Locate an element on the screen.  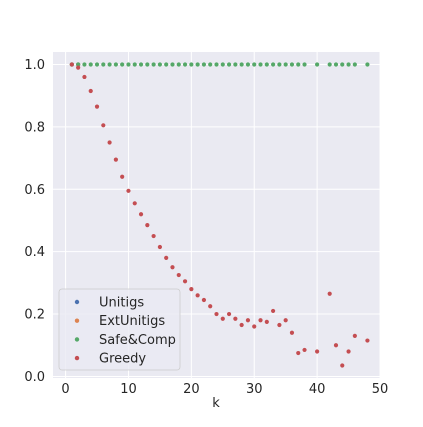
x-axis-title: k is located at coordinates (216, 403).